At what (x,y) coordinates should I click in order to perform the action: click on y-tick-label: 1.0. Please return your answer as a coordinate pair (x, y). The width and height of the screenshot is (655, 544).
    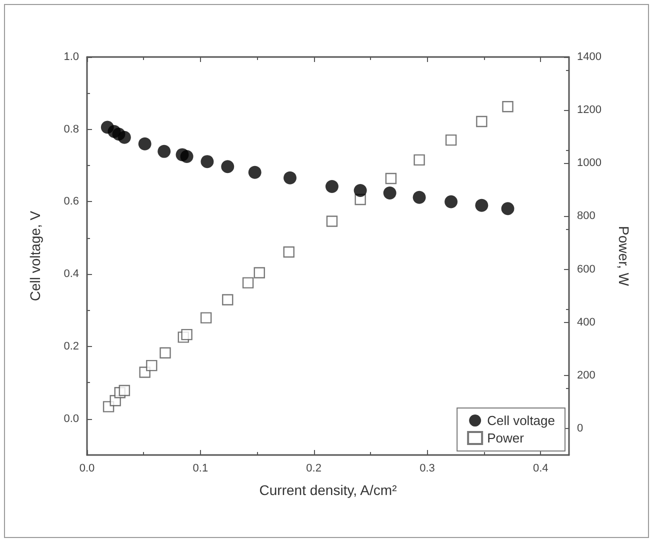
    Looking at the image, I should click on (71, 57).